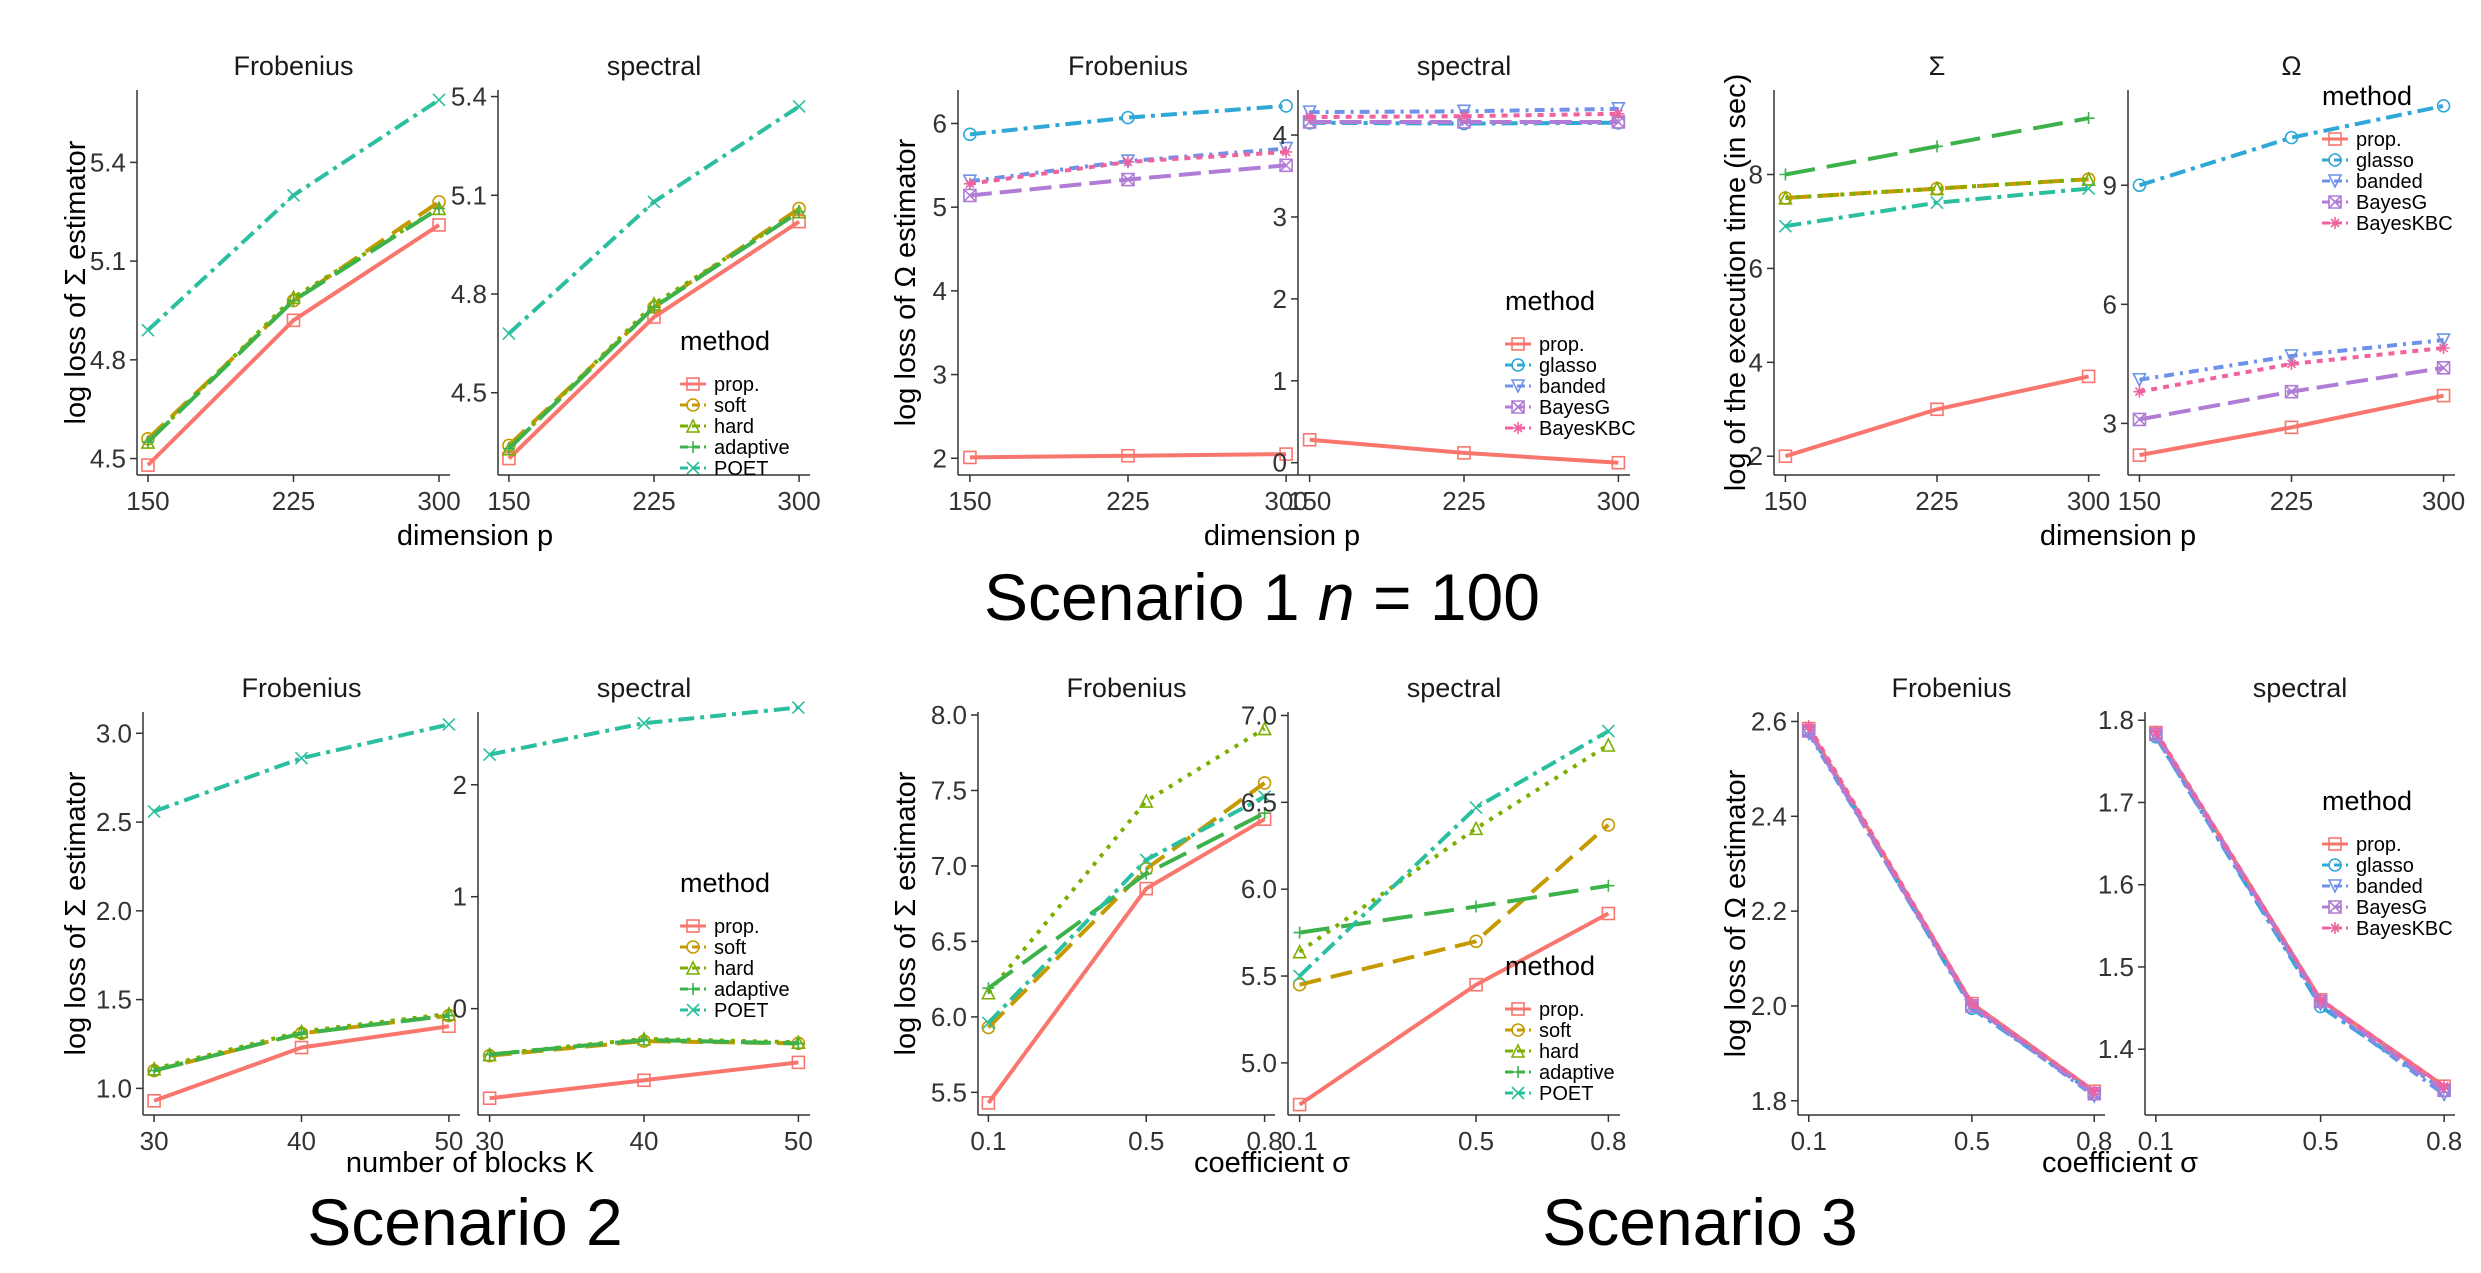  What do you see at coordinates (1566, 1094) in the screenshot?
I see `legend-label: POET` at bounding box center [1566, 1094].